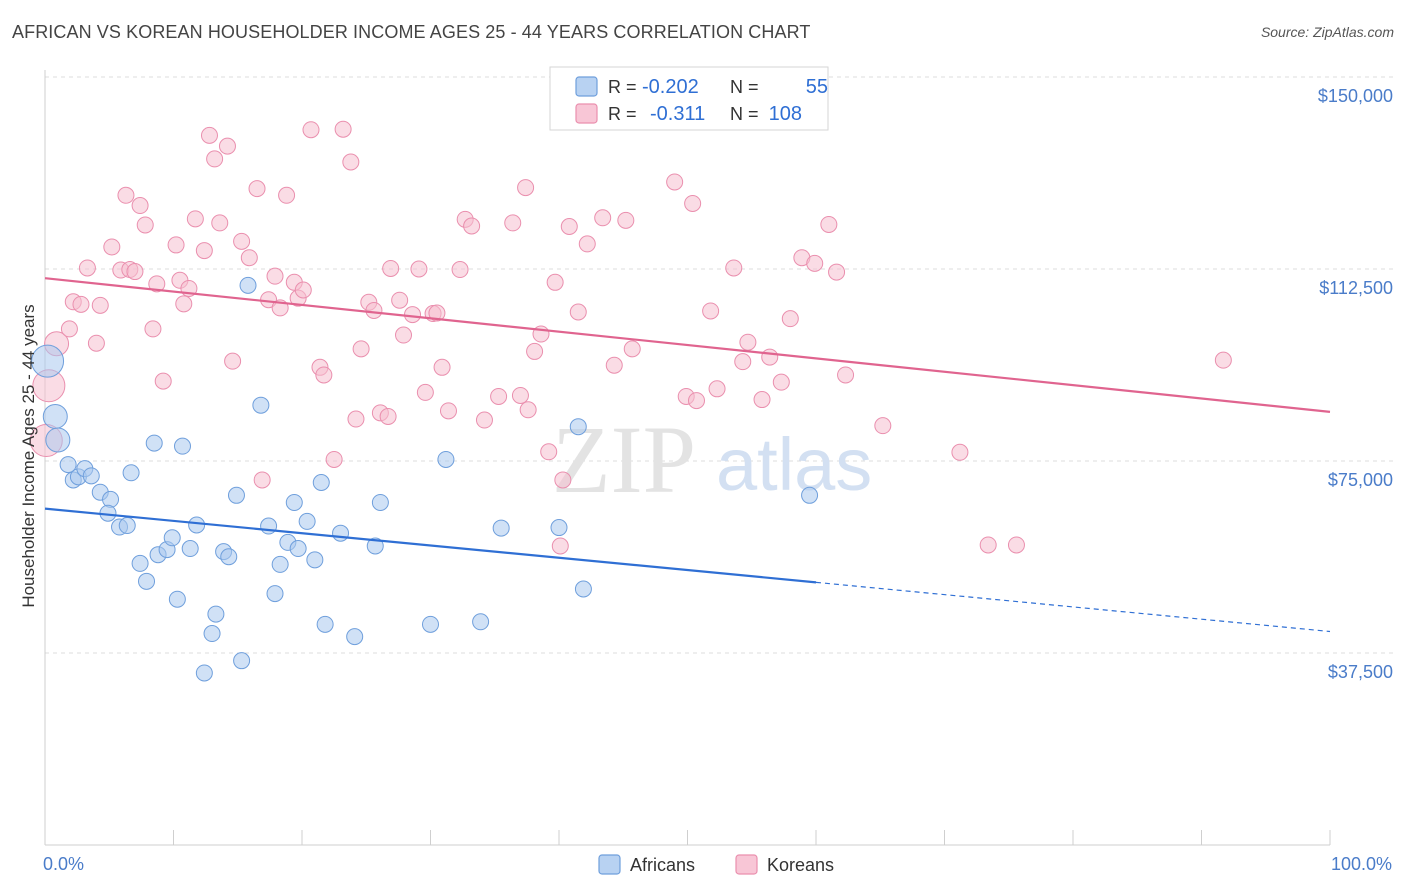 The height and width of the screenshot is (892, 1406). What do you see at coordinates (670, 87) in the screenshot?
I see `legend-r-value-africans: -0.202` at bounding box center [670, 87].